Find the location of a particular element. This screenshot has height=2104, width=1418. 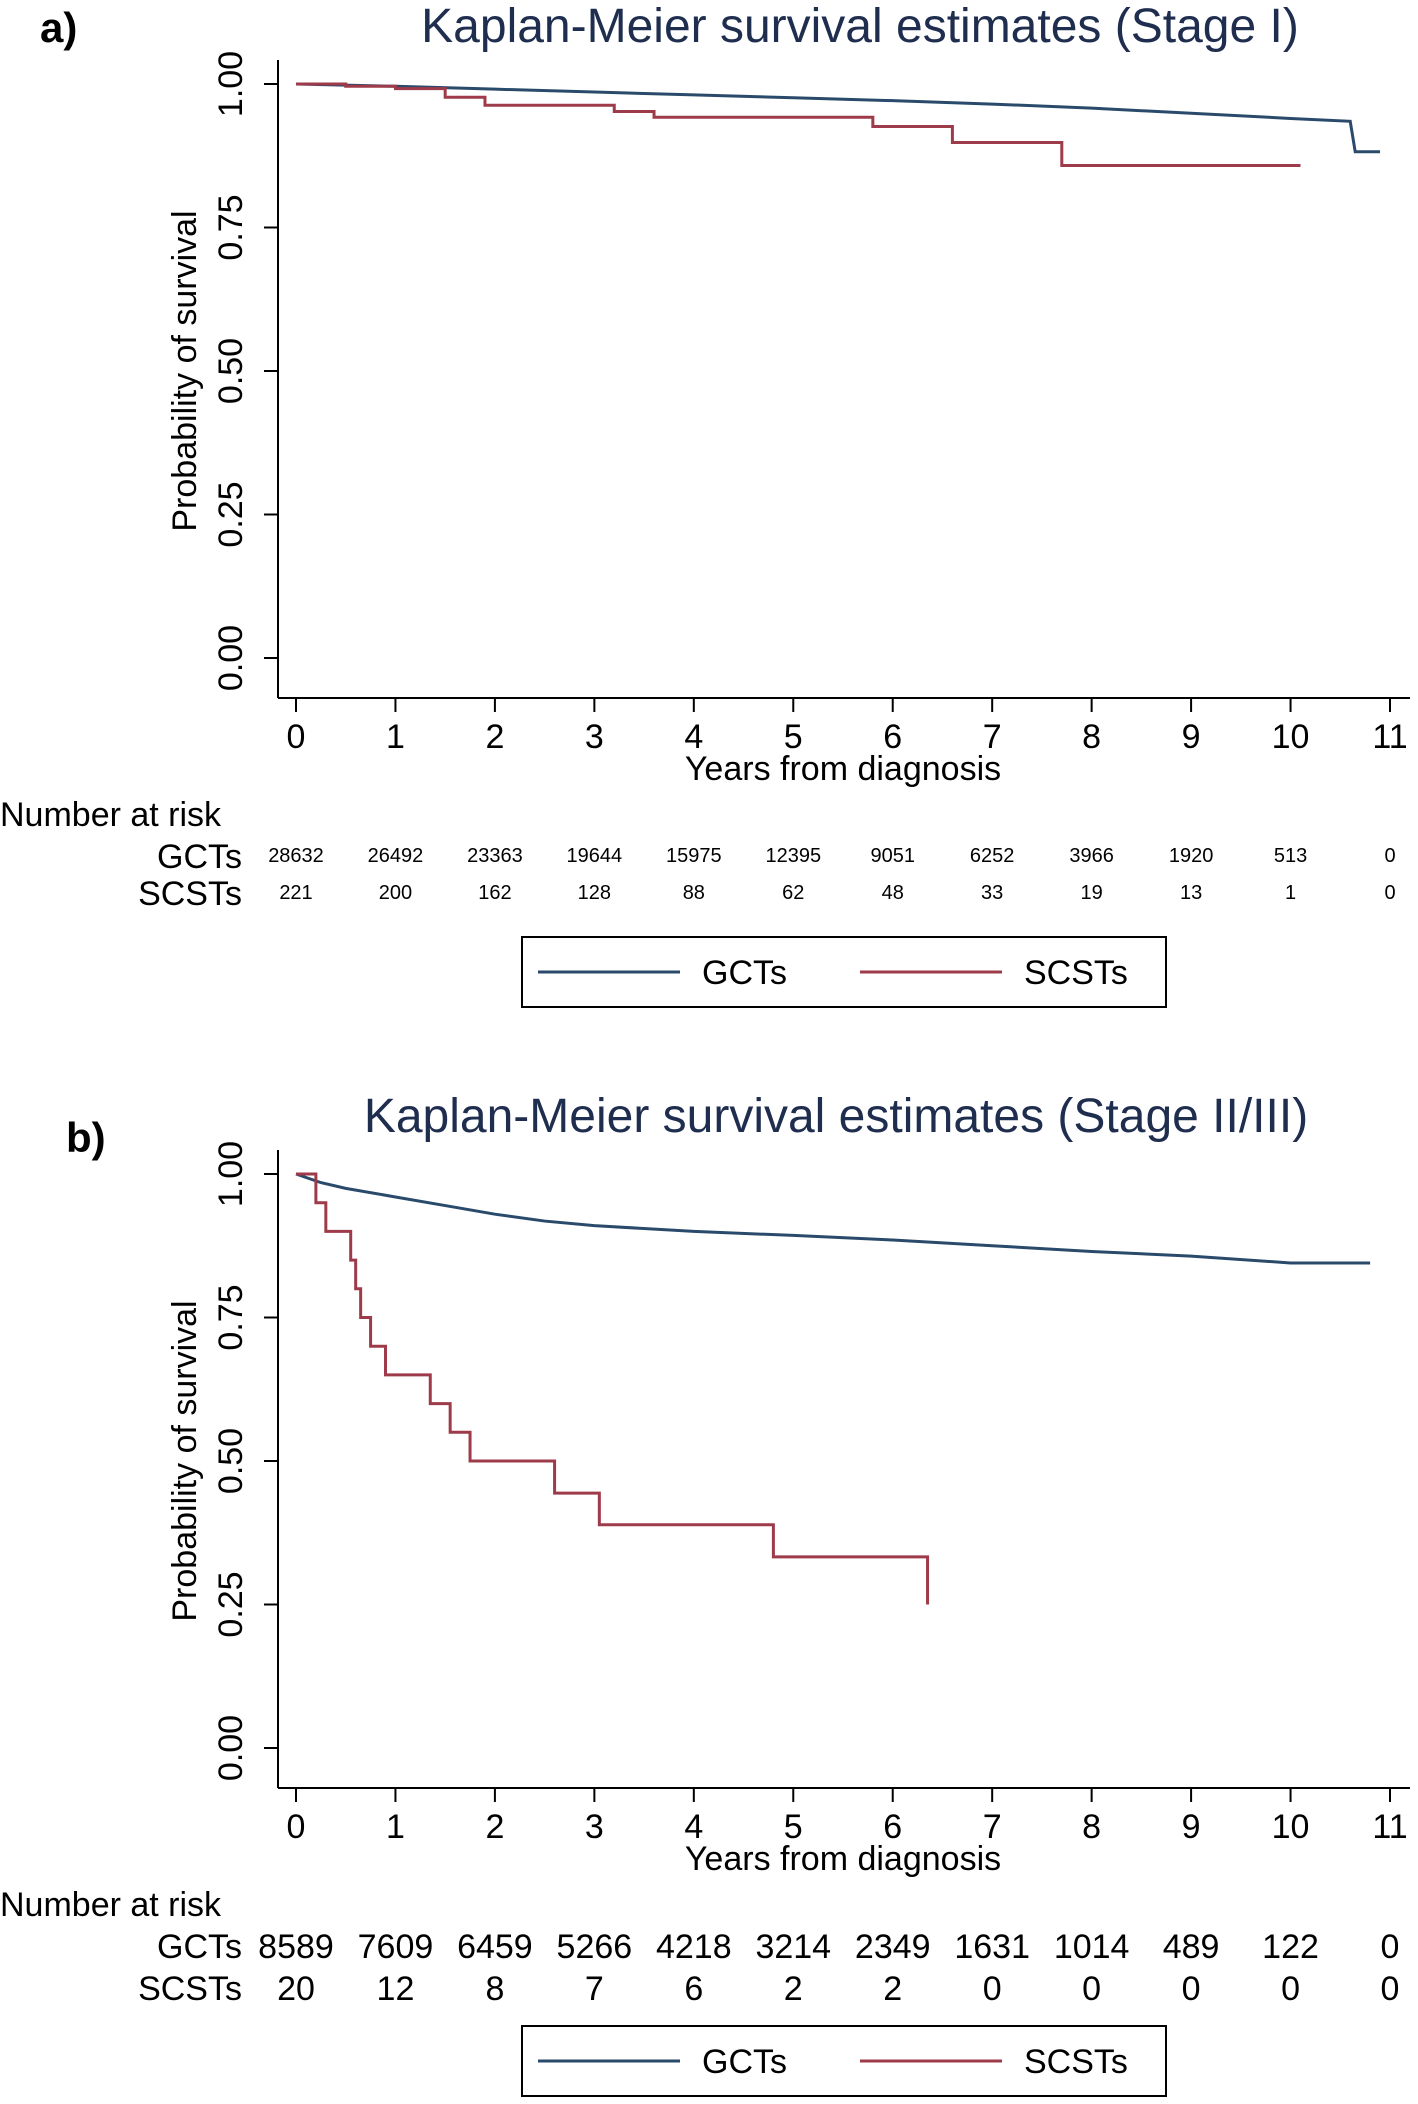

x-tick-label: 8 is located at coordinates (1091, 737).